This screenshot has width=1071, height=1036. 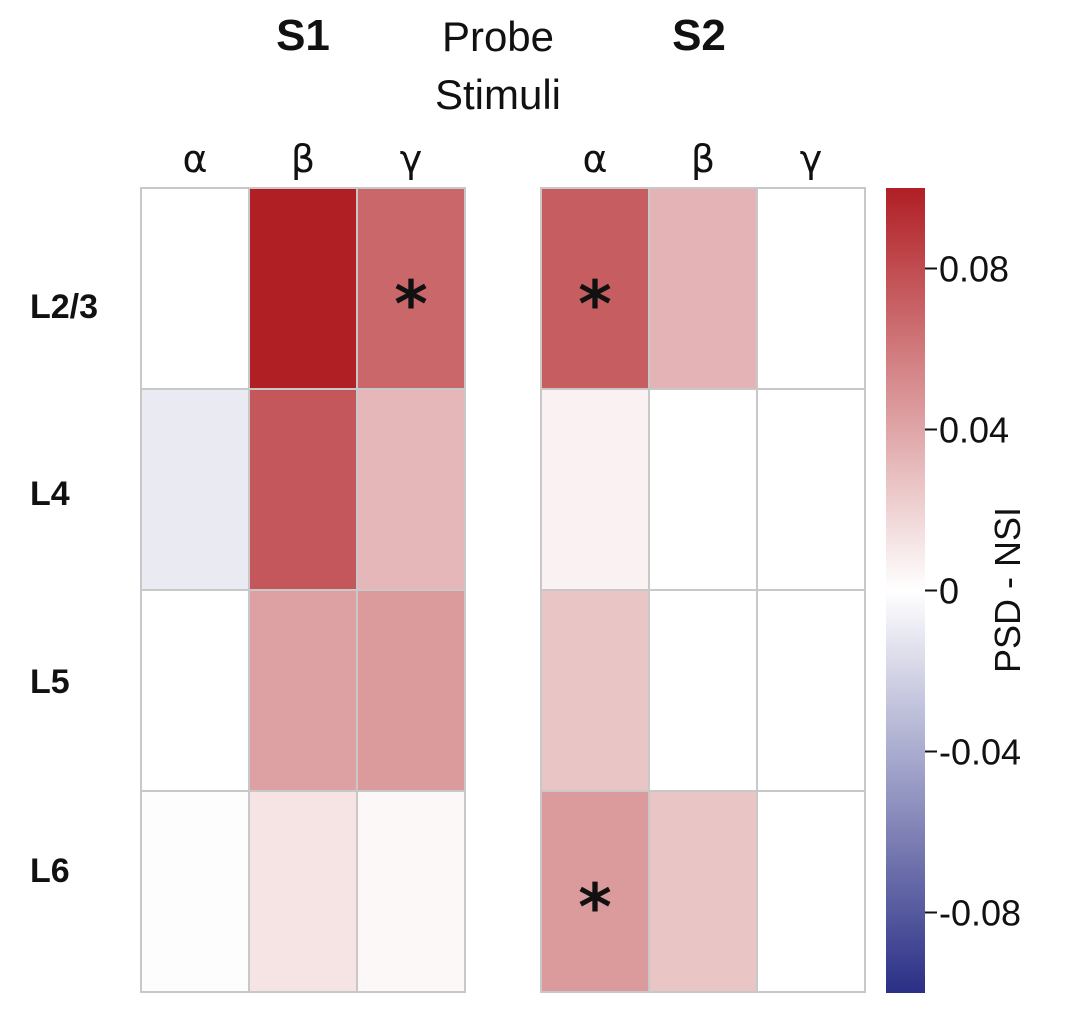 What do you see at coordinates (498, 36) in the screenshot?
I see `probe-stimuli-label: Probe` at bounding box center [498, 36].